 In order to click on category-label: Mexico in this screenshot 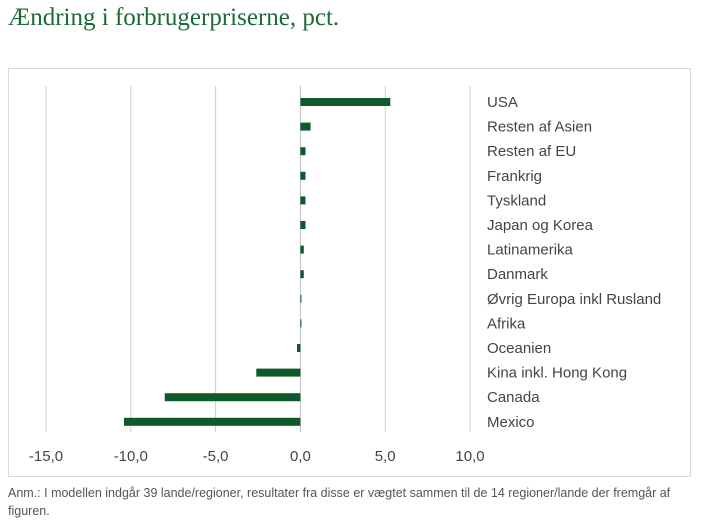, I will do `click(511, 422)`.